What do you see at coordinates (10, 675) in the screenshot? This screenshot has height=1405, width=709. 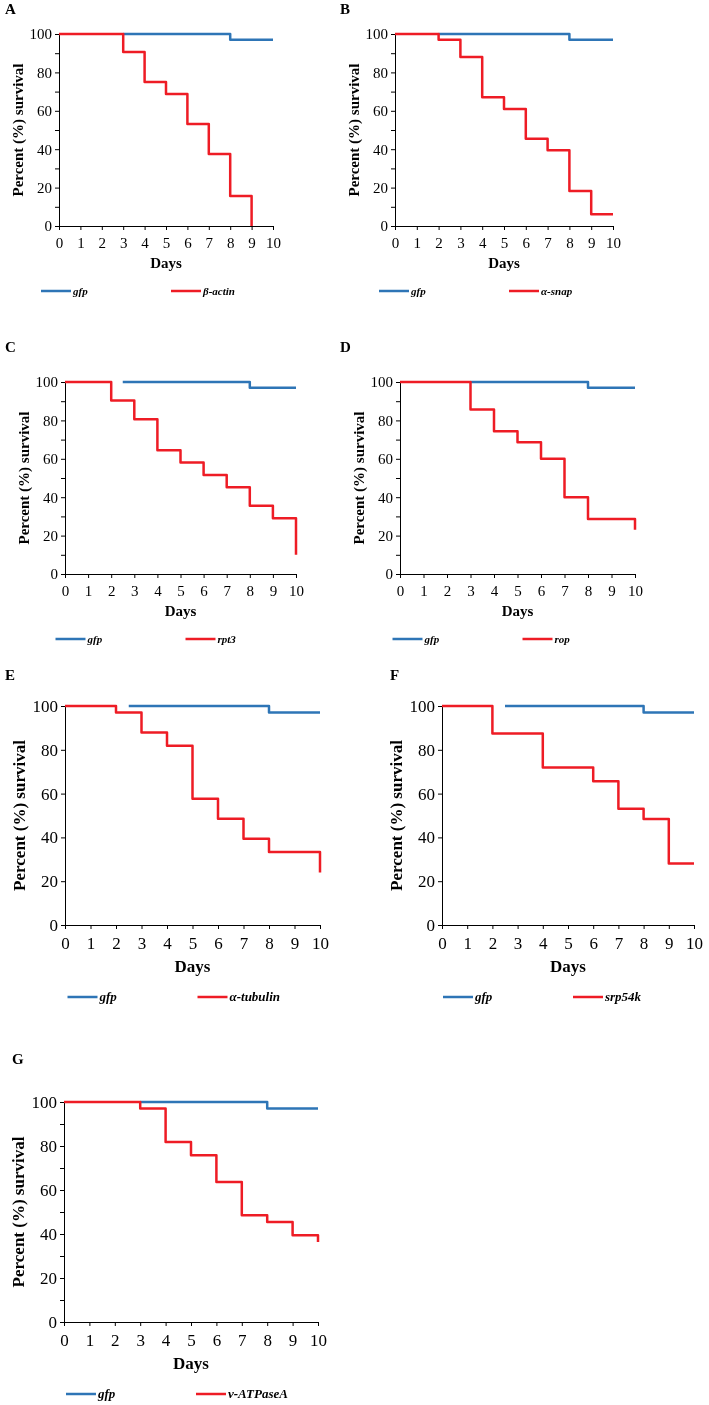 I see `chart-title: E` at bounding box center [10, 675].